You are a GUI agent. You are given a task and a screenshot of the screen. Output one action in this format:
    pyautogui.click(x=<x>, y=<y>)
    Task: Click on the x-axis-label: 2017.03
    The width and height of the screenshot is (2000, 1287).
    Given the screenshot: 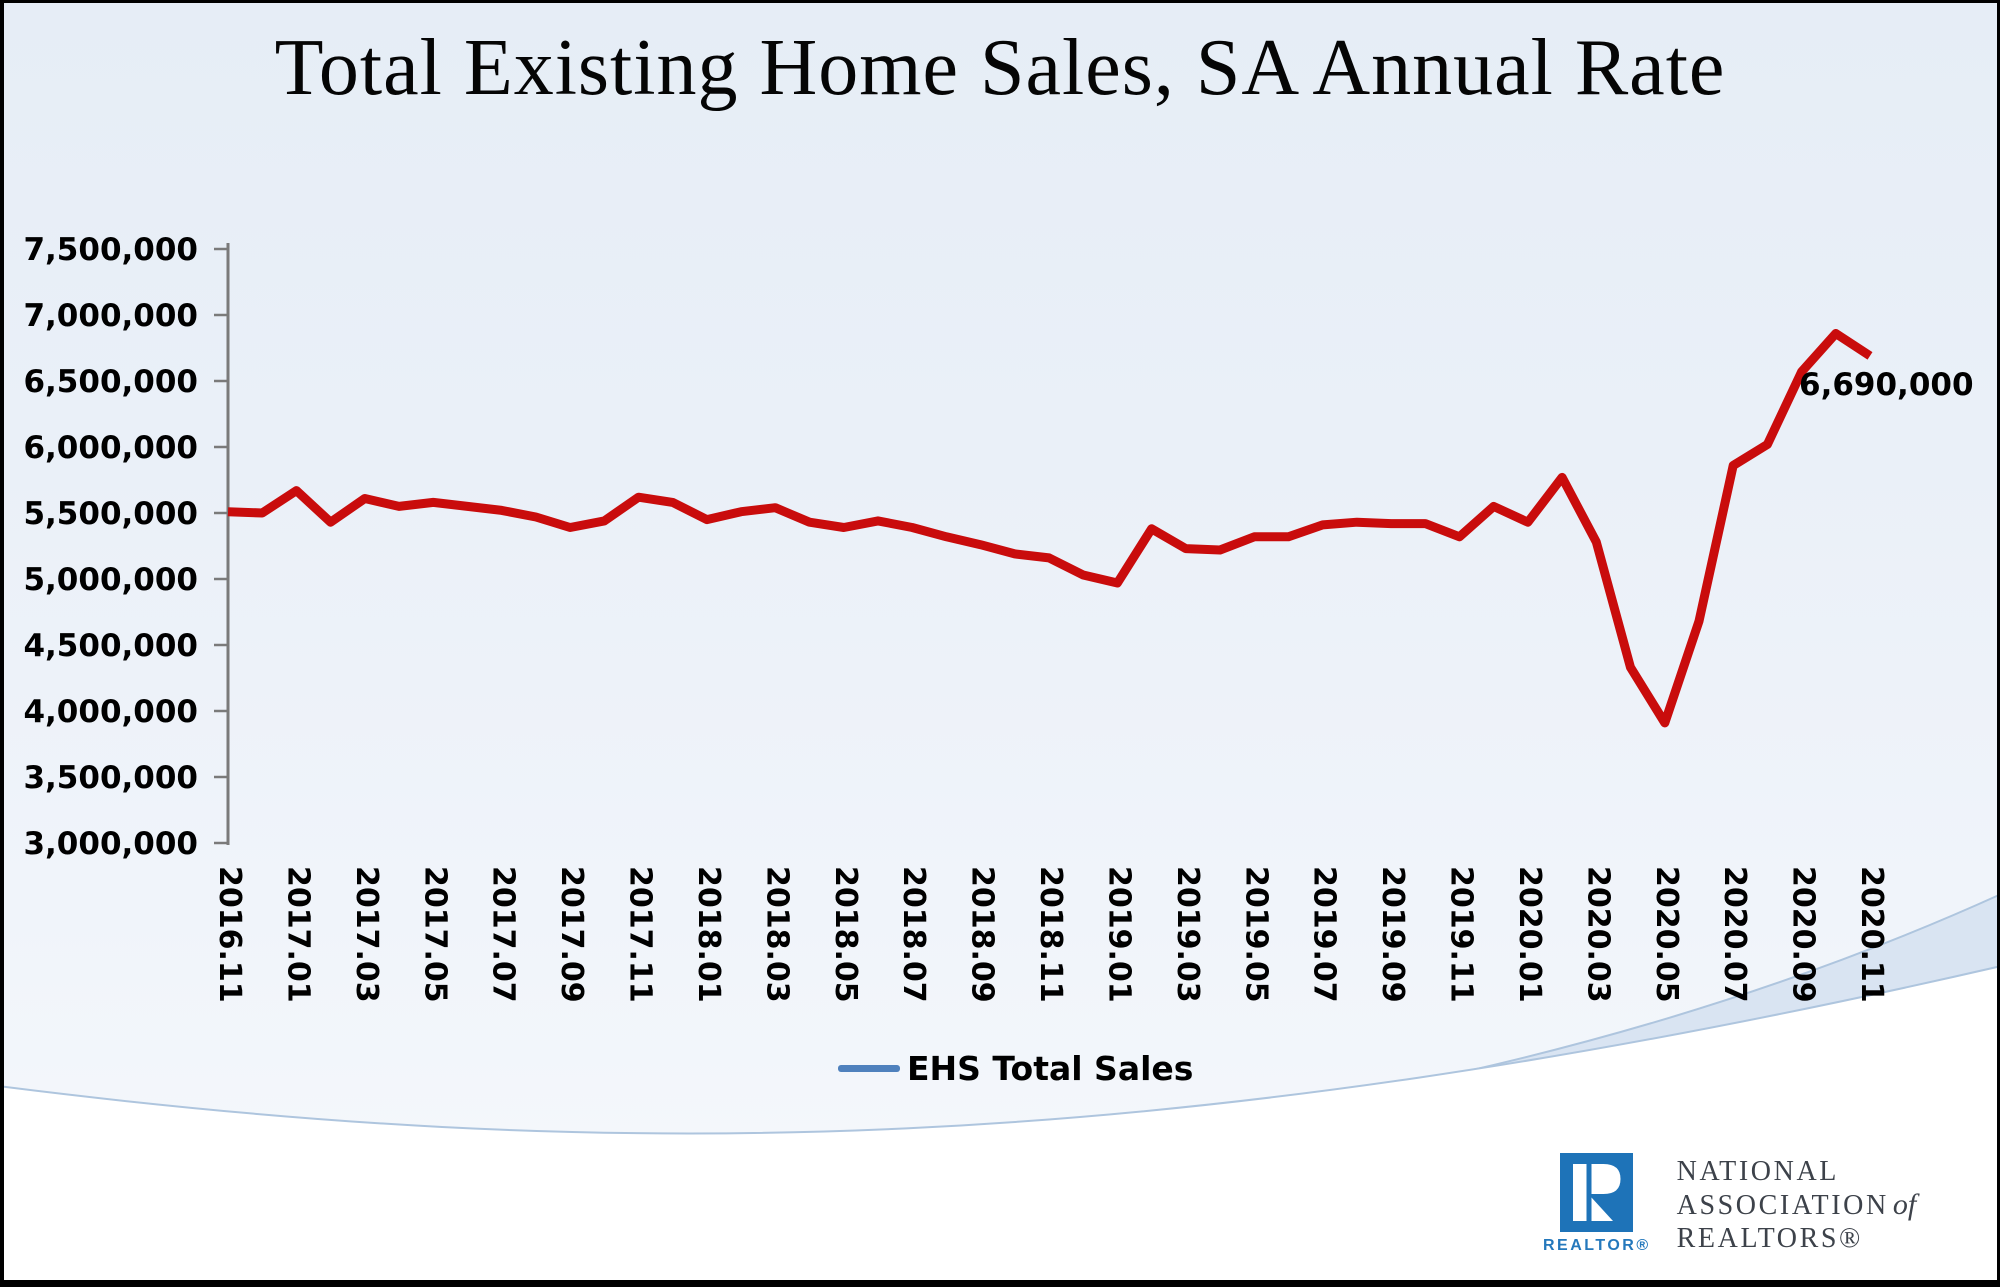 What is the action you would take?
    pyautogui.click(x=366, y=934)
    